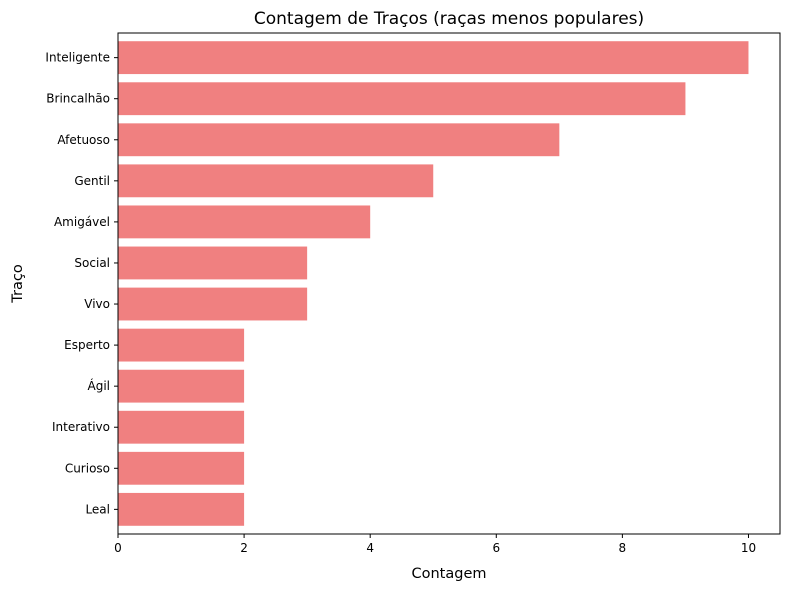 This screenshot has width=790, height=590. What do you see at coordinates (78, 99) in the screenshot?
I see `y-tick-label: Brincalhão` at bounding box center [78, 99].